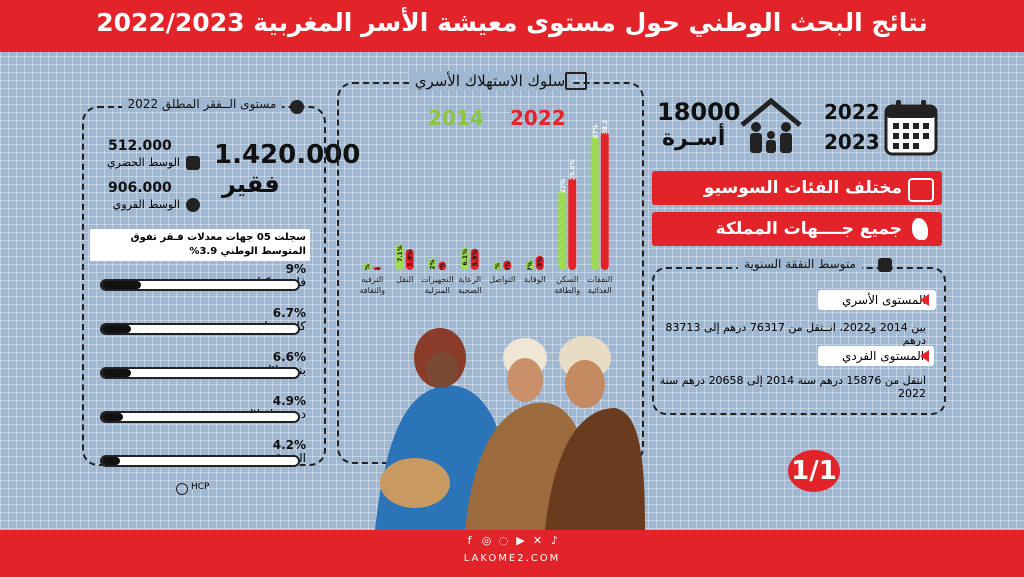 Image resolution: width=1024 pixels, height=577 pixels. What do you see at coordinates (520, 540) in the screenshot?
I see `youtube-icon: ▶` at bounding box center [520, 540].